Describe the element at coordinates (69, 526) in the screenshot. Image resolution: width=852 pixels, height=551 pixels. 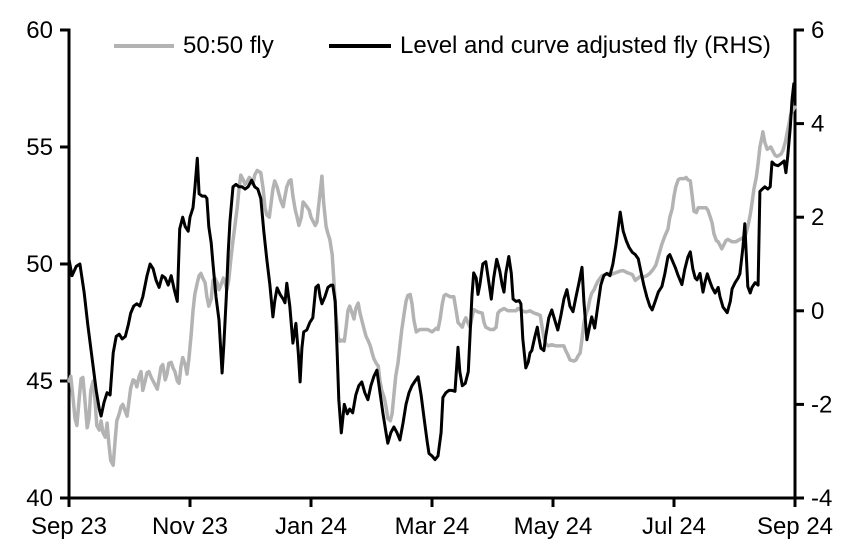
I see `x-axis-tick-label: Sep 23` at that location.